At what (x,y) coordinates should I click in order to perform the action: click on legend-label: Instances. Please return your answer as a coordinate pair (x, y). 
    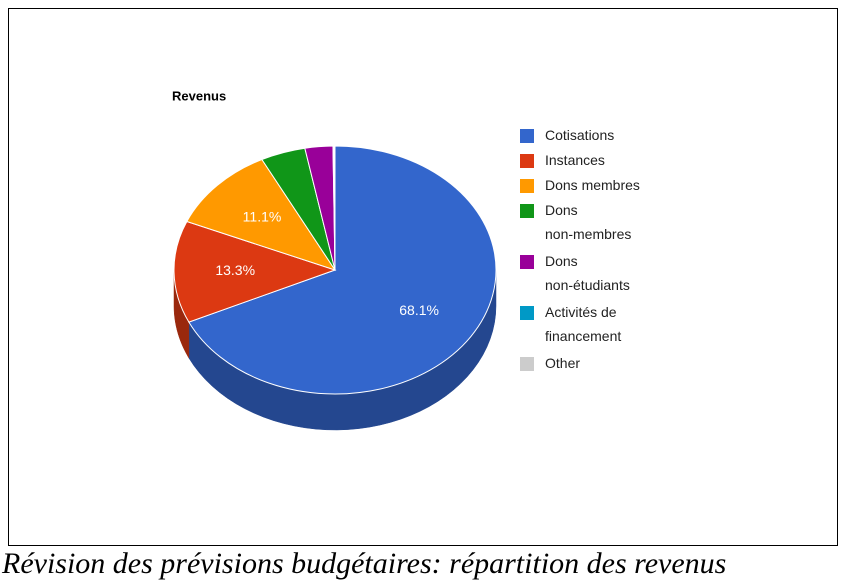
    Looking at the image, I should click on (575, 160).